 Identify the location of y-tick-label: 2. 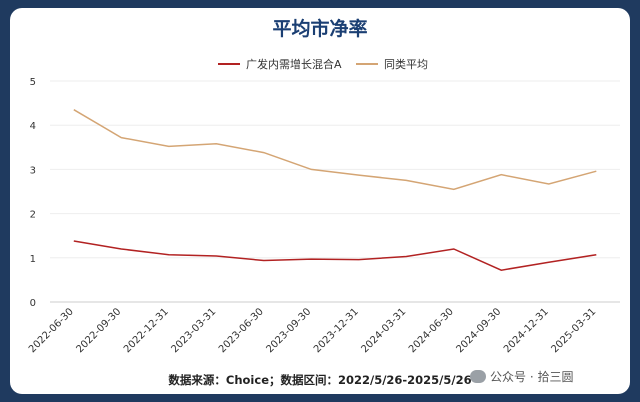
(33, 215).